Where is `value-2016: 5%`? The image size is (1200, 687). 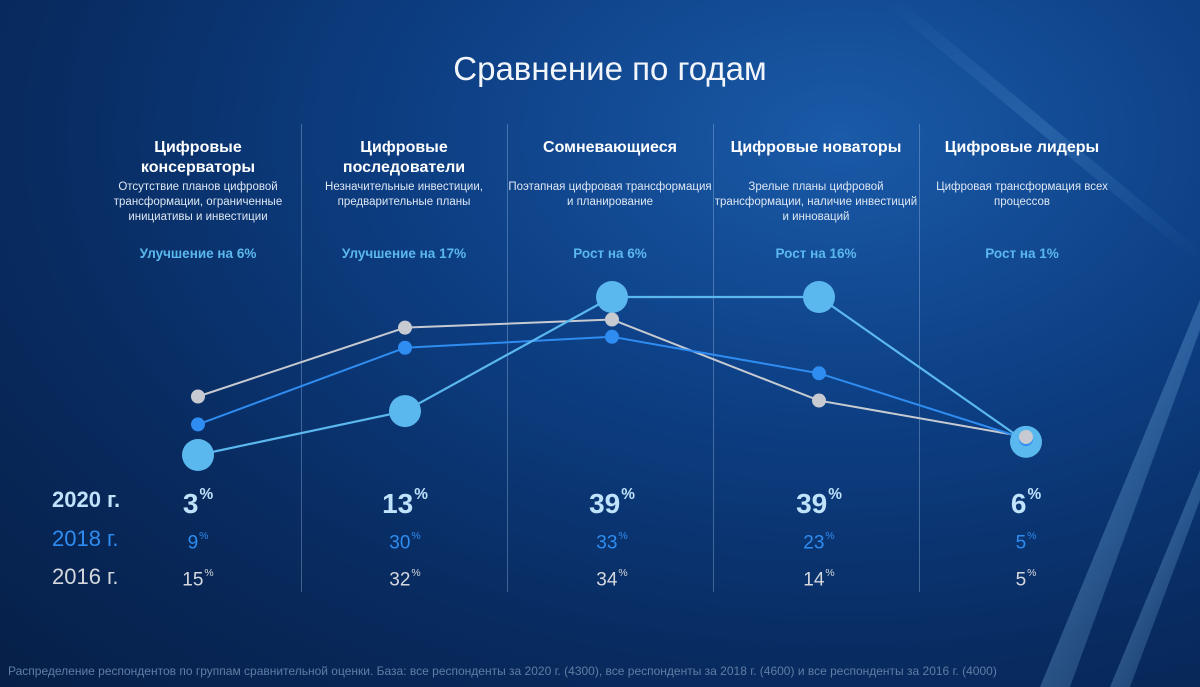
value-2016: 5% is located at coordinates (1026, 579).